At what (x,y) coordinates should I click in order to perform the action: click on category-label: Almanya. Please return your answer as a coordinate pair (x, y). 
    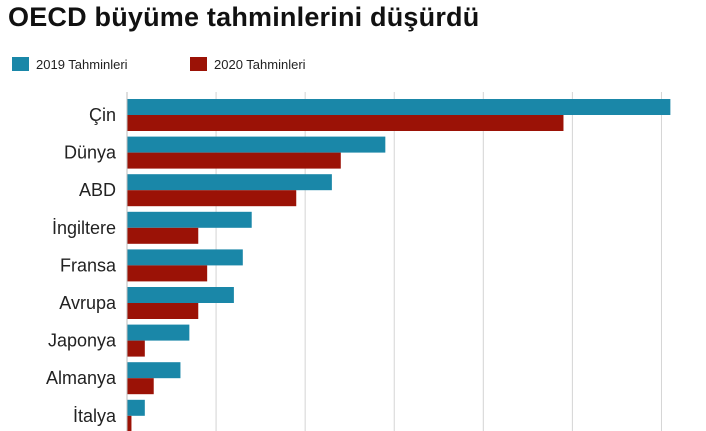
    Looking at the image, I should click on (81, 378).